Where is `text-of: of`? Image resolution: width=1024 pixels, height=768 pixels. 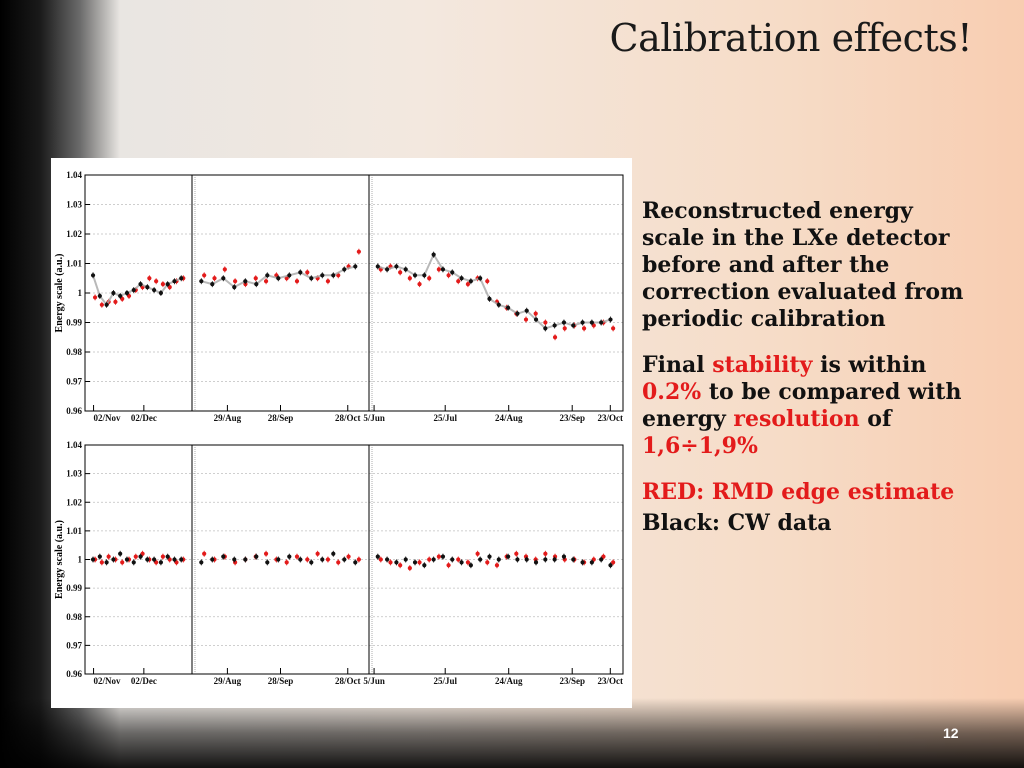 text-of: of is located at coordinates (875, 419).